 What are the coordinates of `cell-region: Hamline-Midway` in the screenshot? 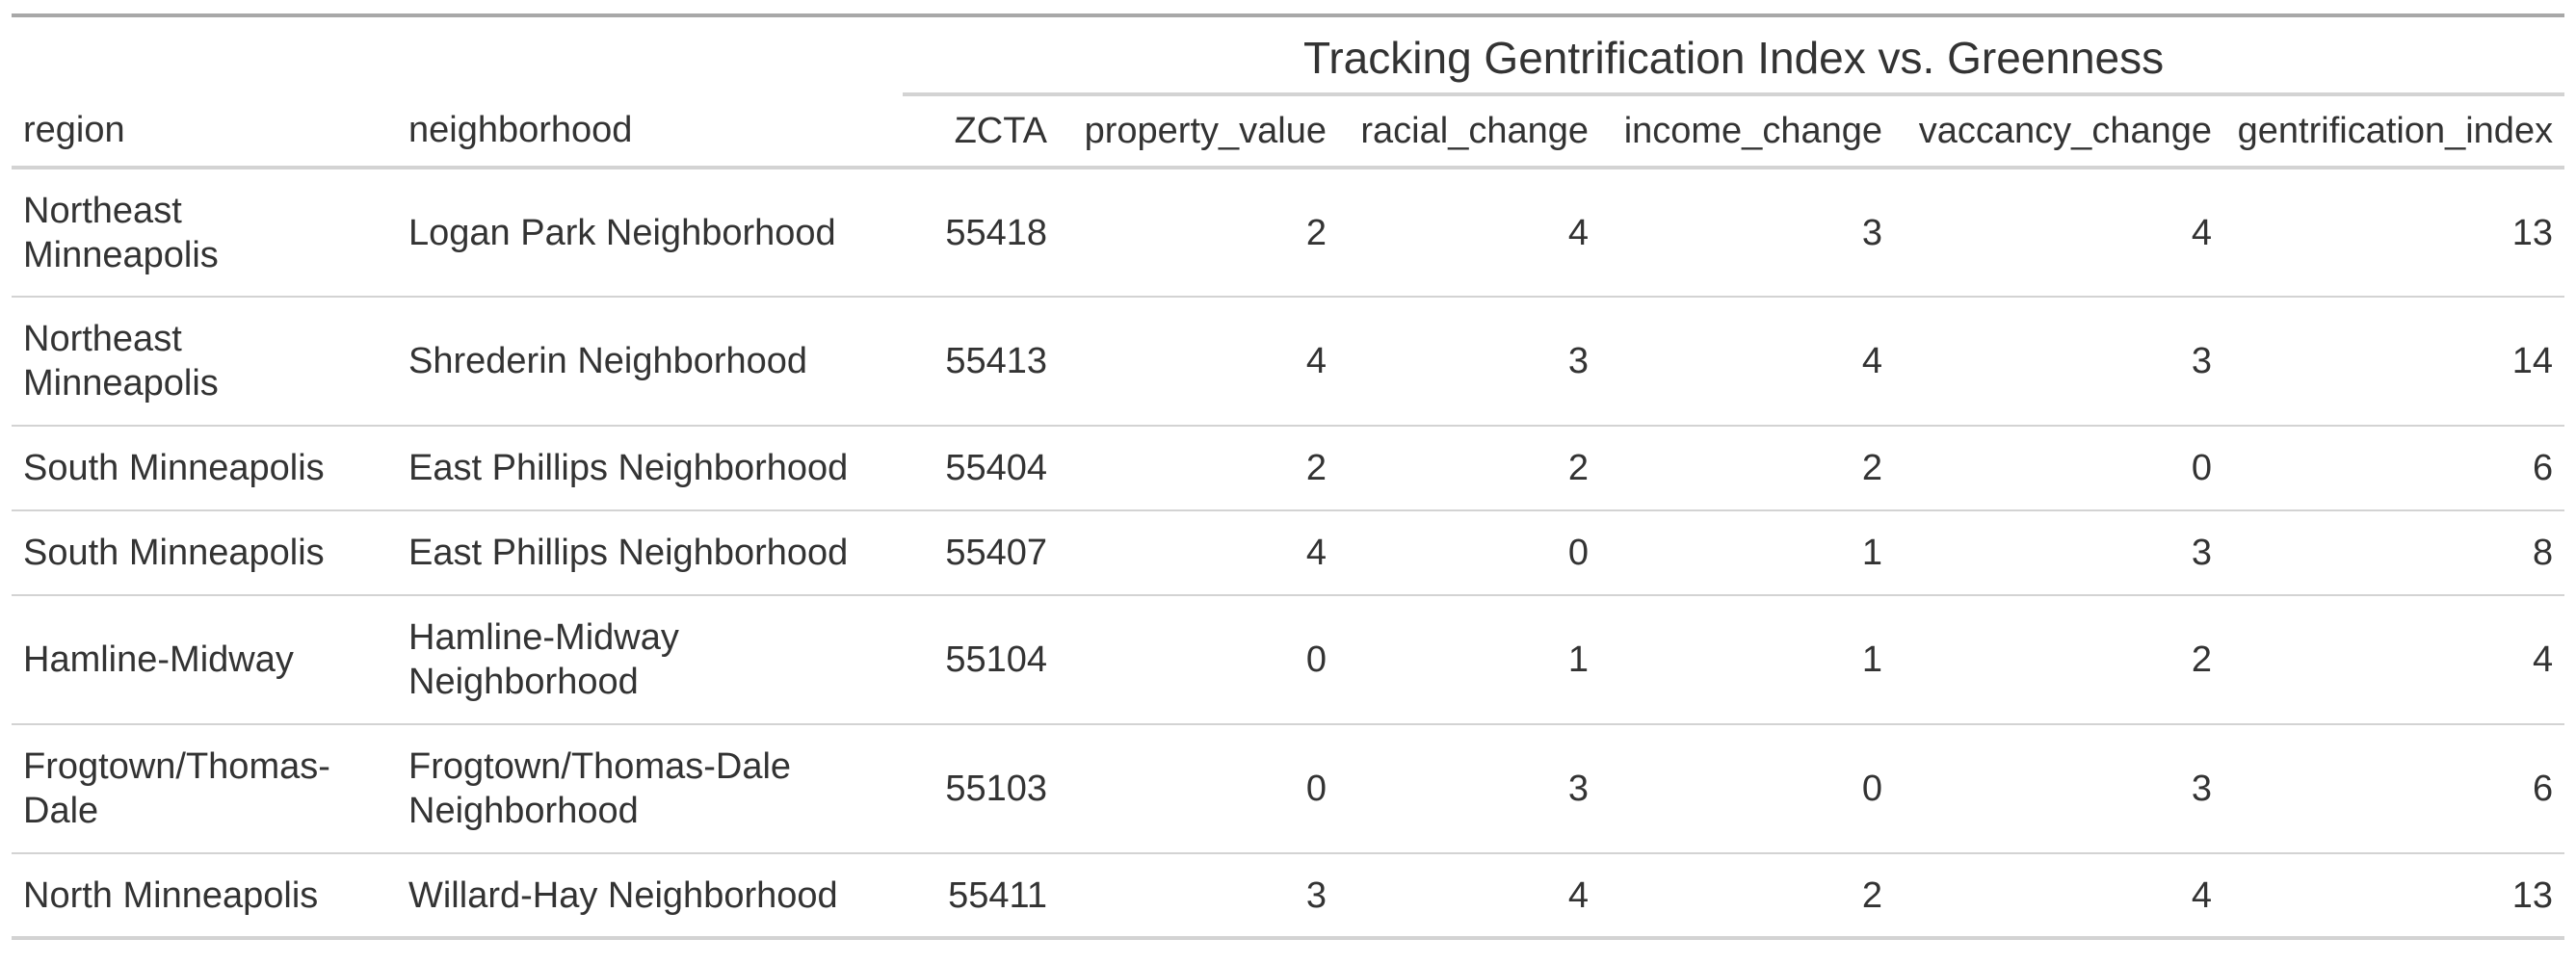 It's located at (205, 660).